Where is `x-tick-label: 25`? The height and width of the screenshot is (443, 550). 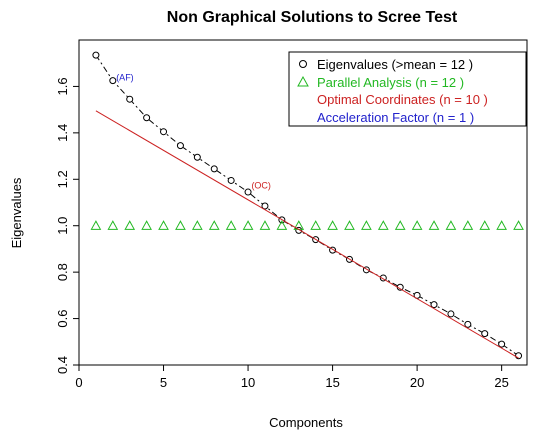
x-tick-label: 25 is located at coordinates (501, 382).